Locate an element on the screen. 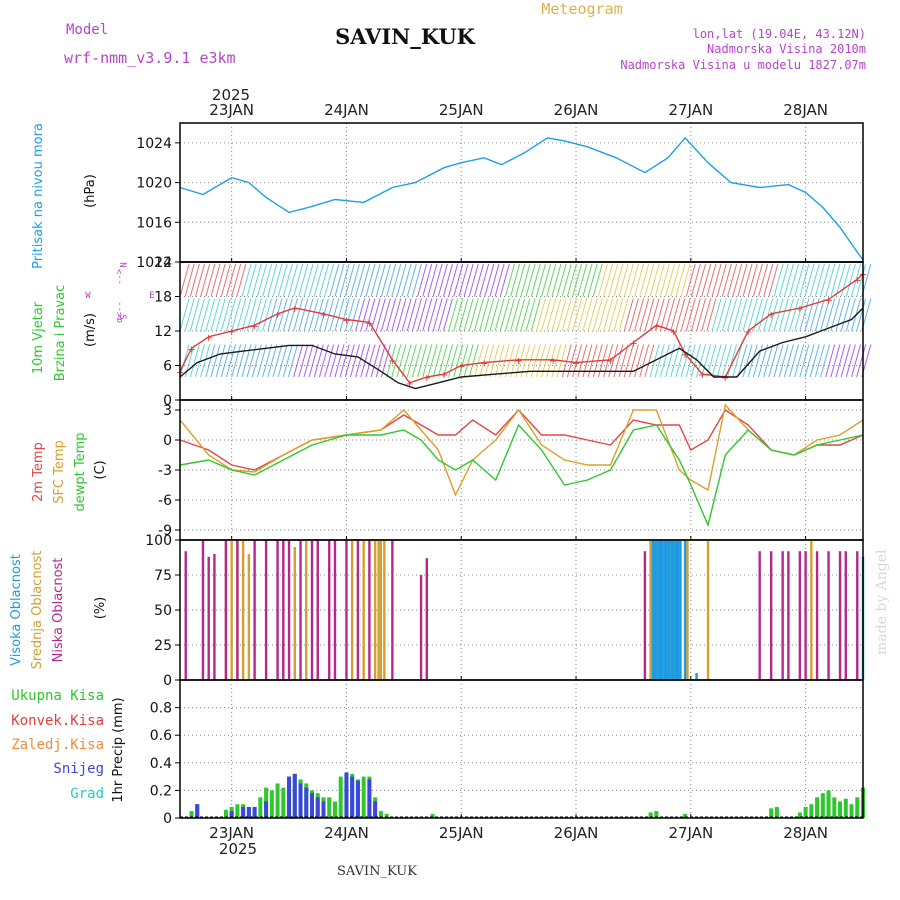 The width and height of the screenshot is (900, 900). dewpt-label: dewpt Temp is located at coordinates (80, 471).